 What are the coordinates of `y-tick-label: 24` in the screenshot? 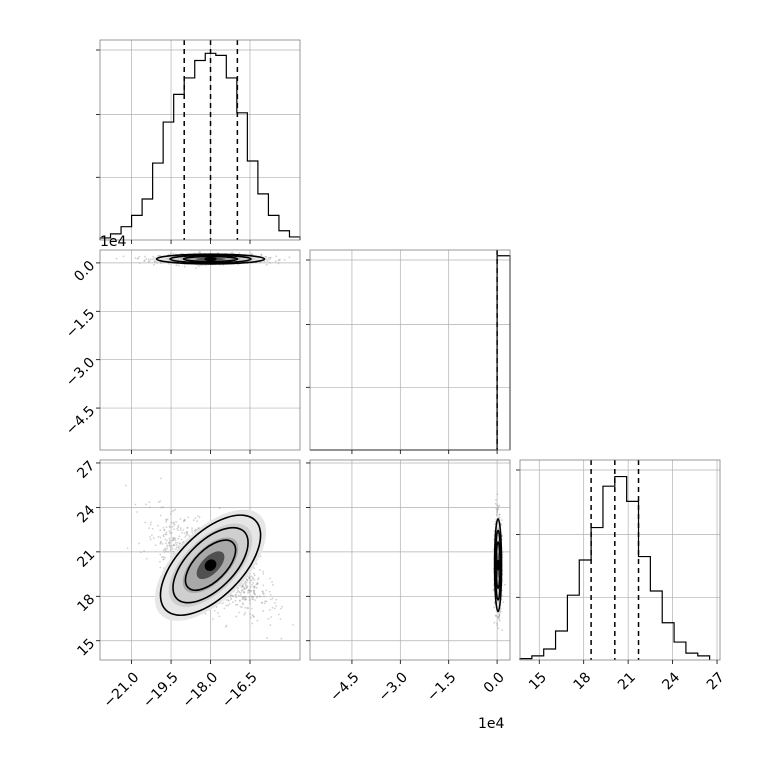 It's located at (86, 514).